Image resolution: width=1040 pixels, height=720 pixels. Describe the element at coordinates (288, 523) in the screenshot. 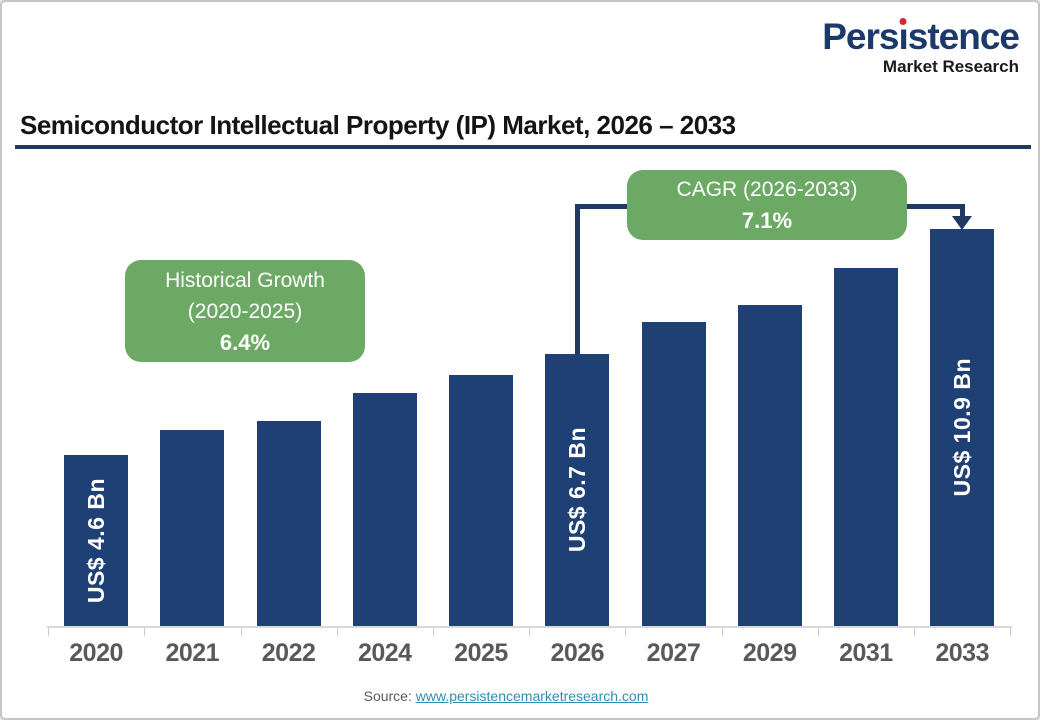

I see `bar-2022` at that location.